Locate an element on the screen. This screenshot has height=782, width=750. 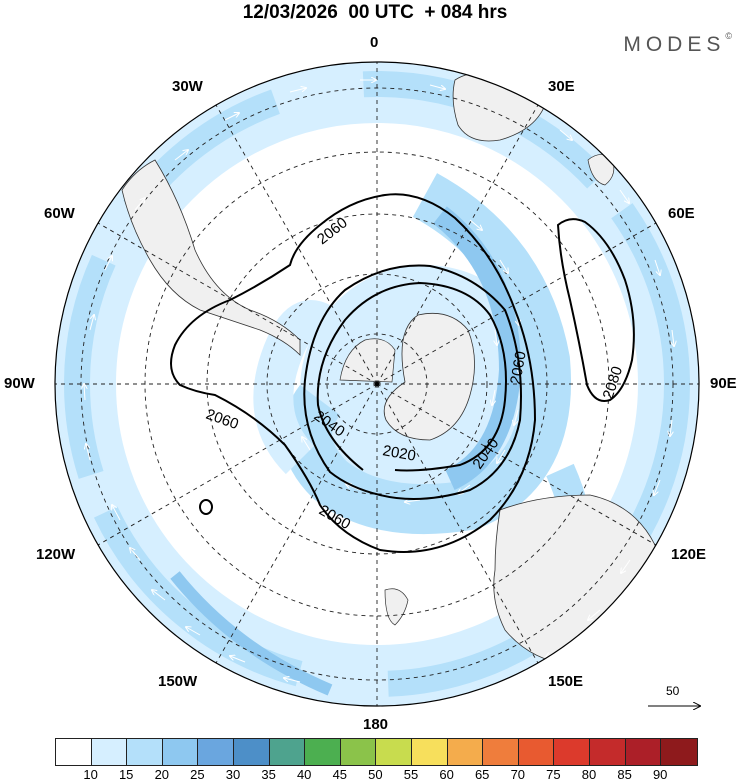
lon-label-90e: 90E is located at coordinates (723, 383).